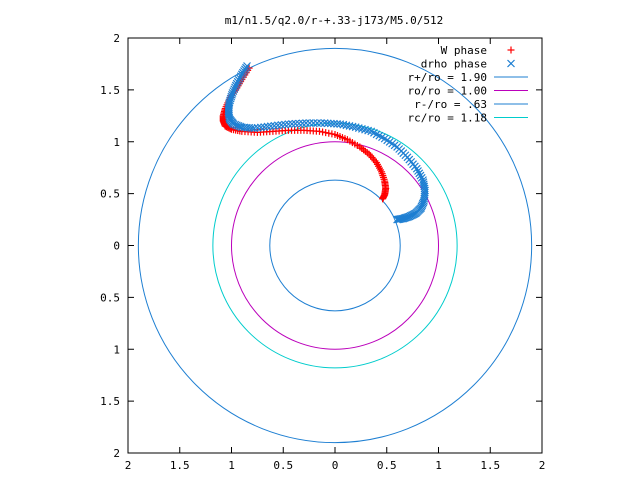 This screenshot has height=480, width=640. What do you see at coordinates (324, 143) in the screenshot?
I see `data-markers` at bounding box center [324, 143].